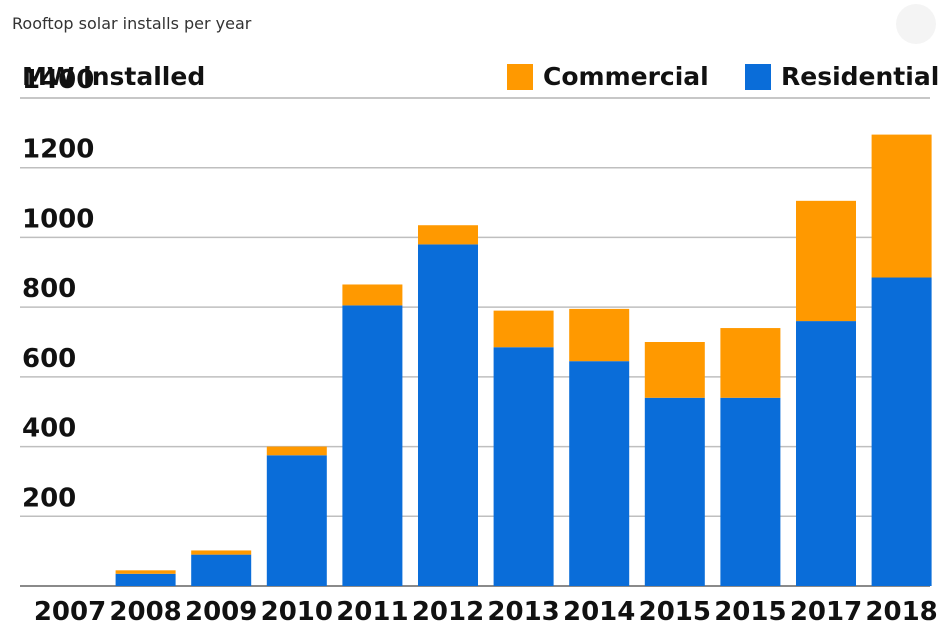 The width and height of the screenshot is (948, 636). What do you see at coordinates (826, 612) in the screenshot?
I see `x-tick-label: 2017` at bounding box center [826, 612].